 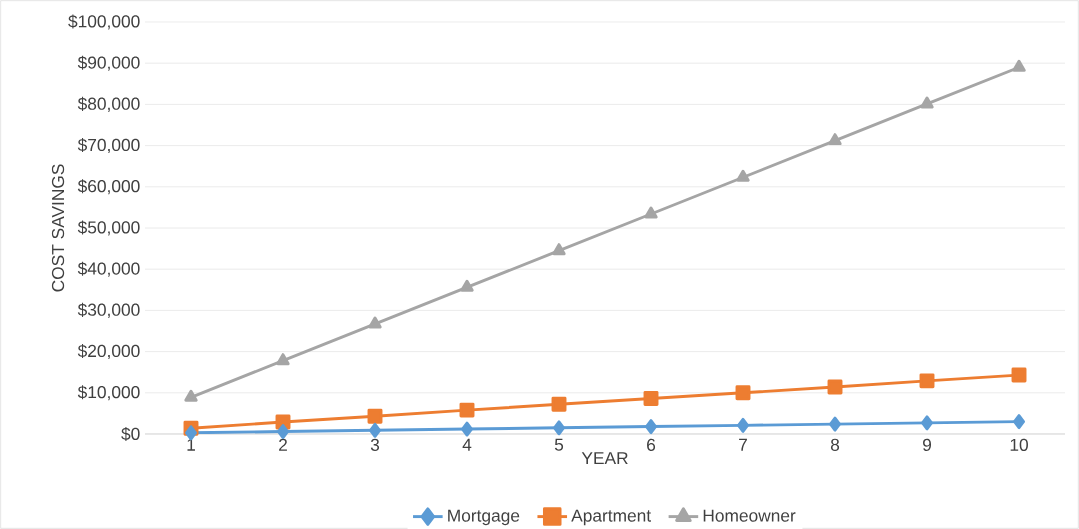 I want to click on y-tick-label: $80,000, so click(x=108, y=104).